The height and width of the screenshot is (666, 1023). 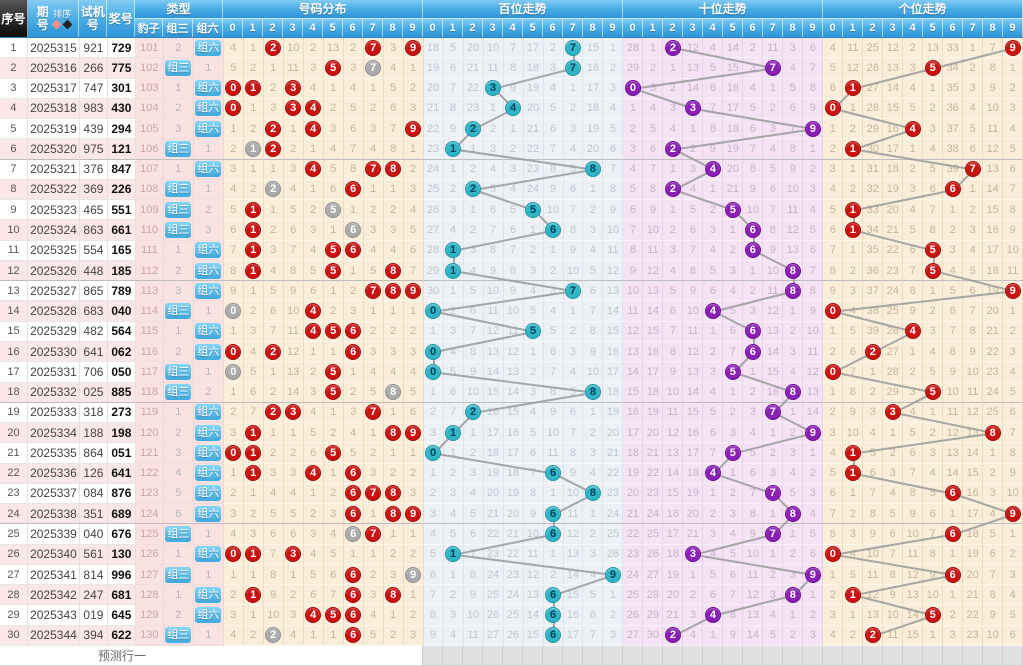 I want to click on red-ball: 6, so click(x=952, y=493).